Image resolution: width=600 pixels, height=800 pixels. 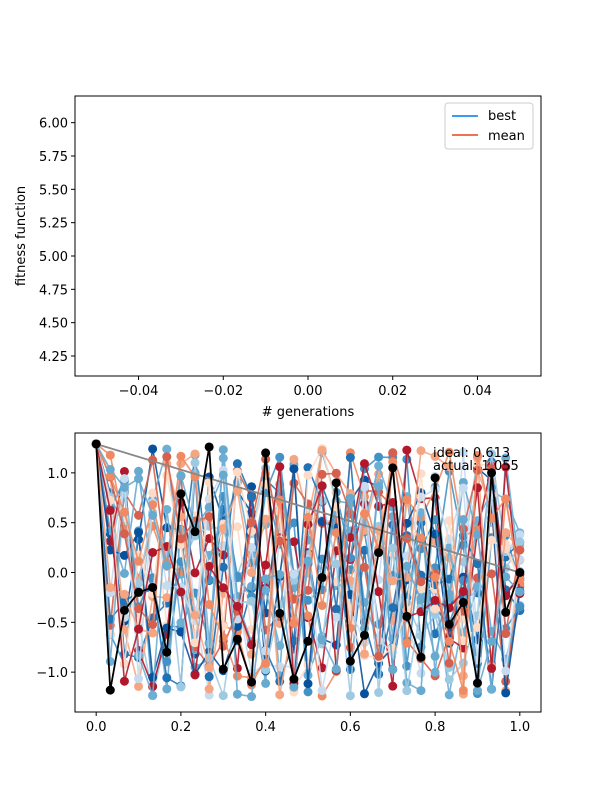 What do you see at coordinates (519, 727) in the screenshot?
I see `bottom-x-tick-label: 1.0` at bounding box center [519, 727].